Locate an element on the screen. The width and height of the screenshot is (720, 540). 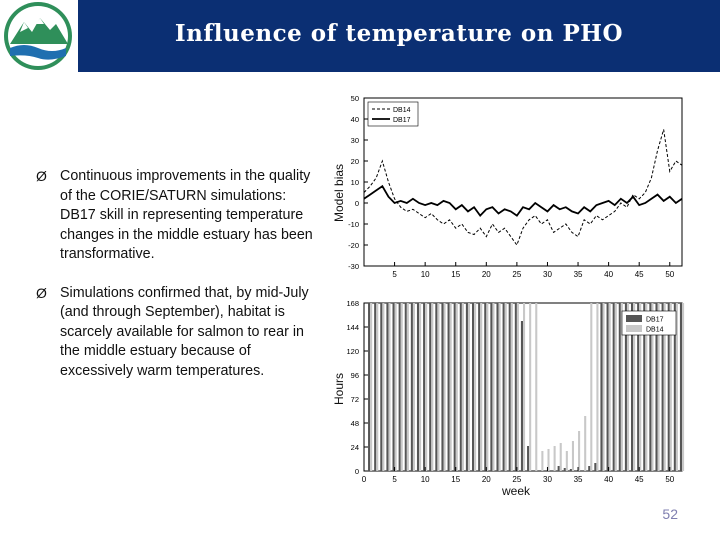
y-tick-label: 120 is located at coordinates (352, 351).